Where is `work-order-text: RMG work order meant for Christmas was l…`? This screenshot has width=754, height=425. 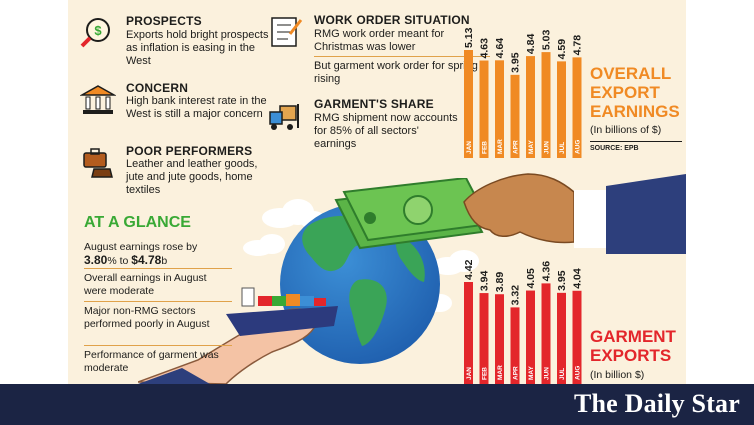
work-order-text: RMG work order meant for Christmas was l… is located at coordinates (379, 40).